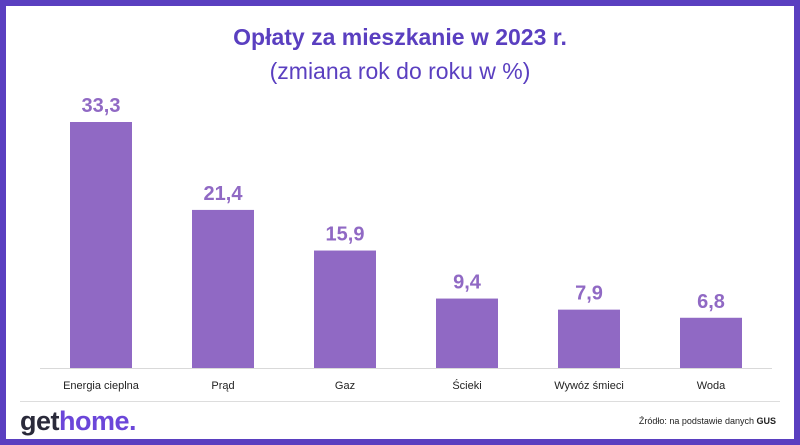 The height and width of the screenshot is (445, 800). Describe the element at coordinates (467, 283) in the screenshot. I see `value-label-3: 9,4` at that location.